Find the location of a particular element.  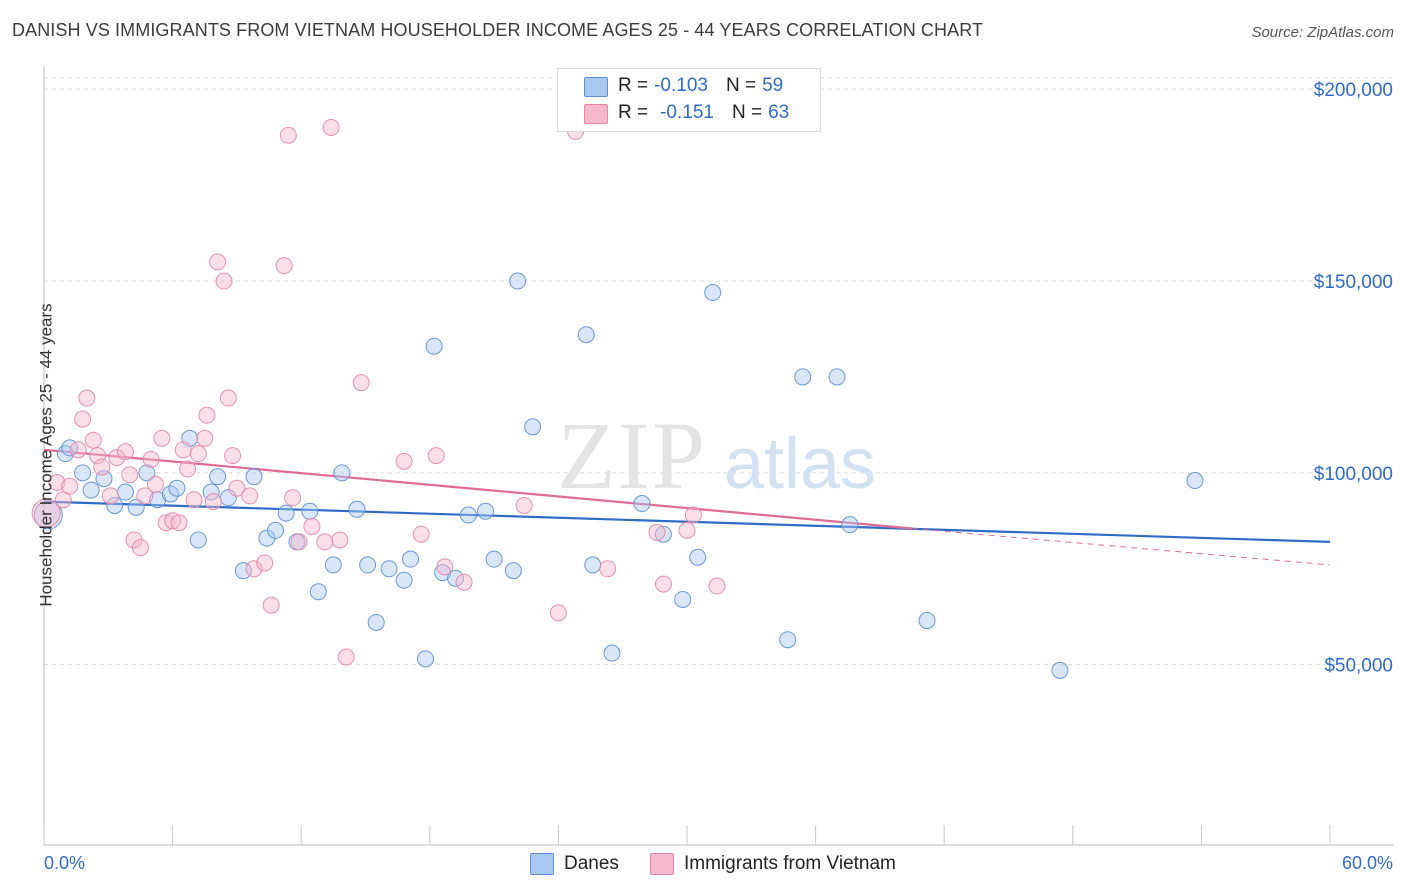

legend-item-vietnam: Immigrants from Vietnam is located at coordinates (773, 864).